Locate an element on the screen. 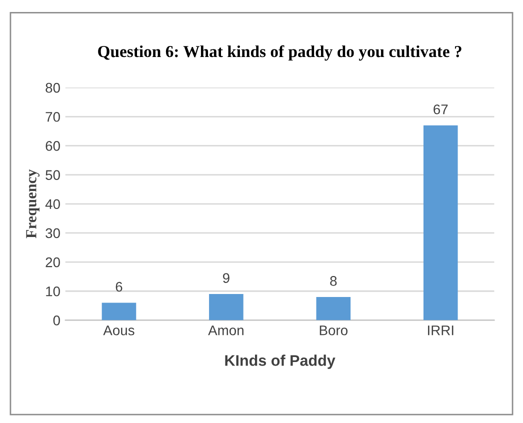 The image size is (523, 423). x-axis-title: KInds of Paddy is located at coordinates (280, 361).